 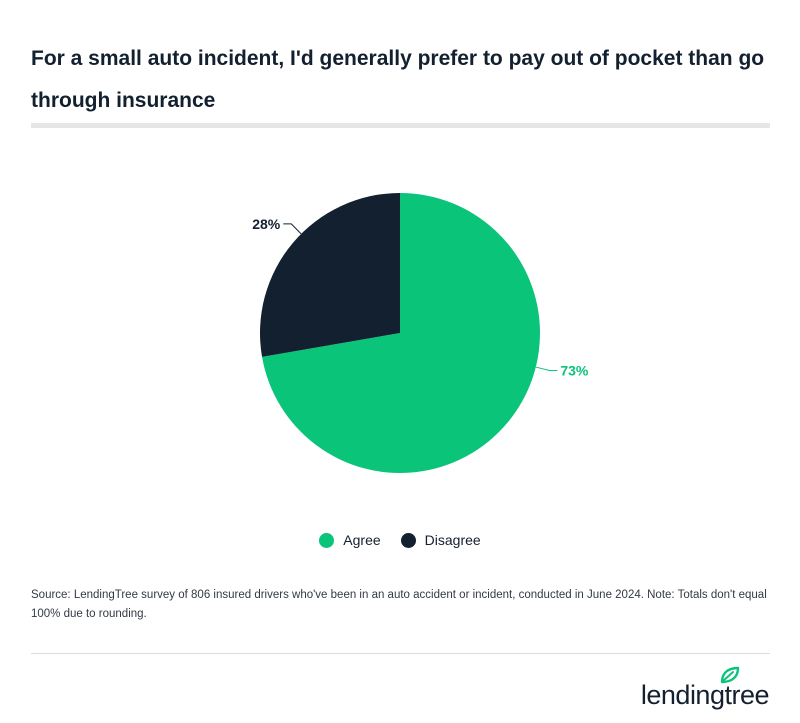 I want to click on legend-label-disagree: Disagree, so click(x=452, y=540).